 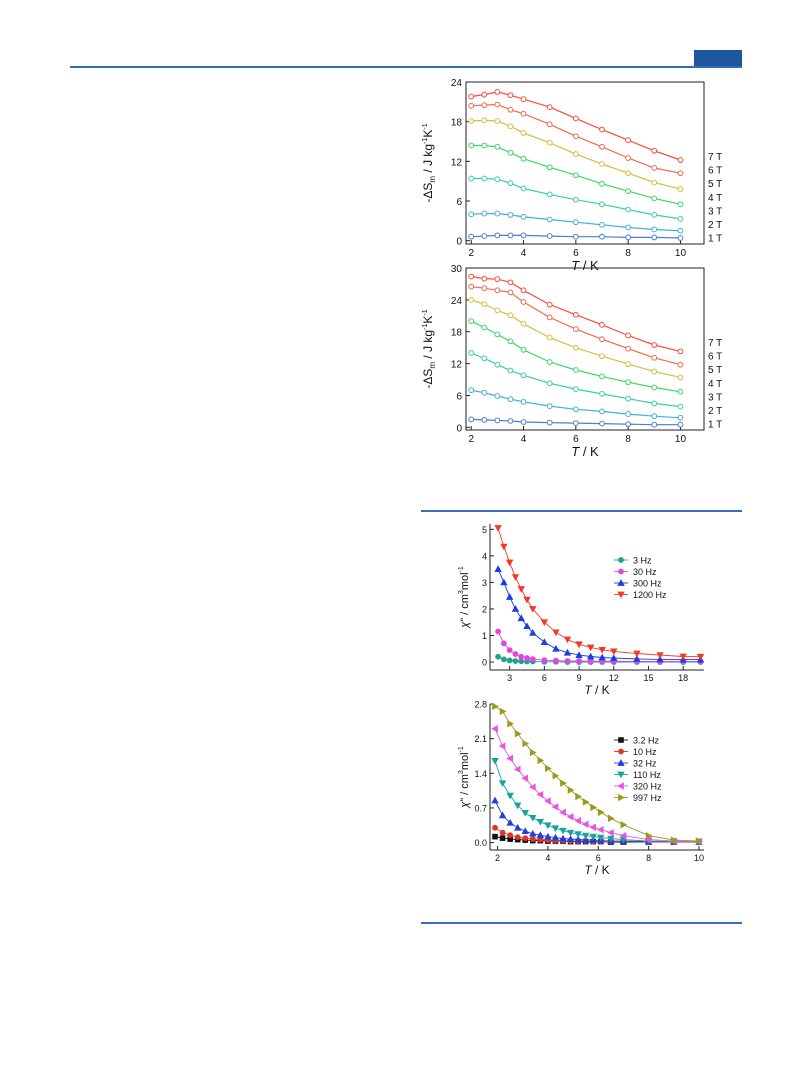 What do you see at coordinates (645, 764) in the screenshot?
I see `legend-label: 32 Hz` at bounding box center [645, 764].